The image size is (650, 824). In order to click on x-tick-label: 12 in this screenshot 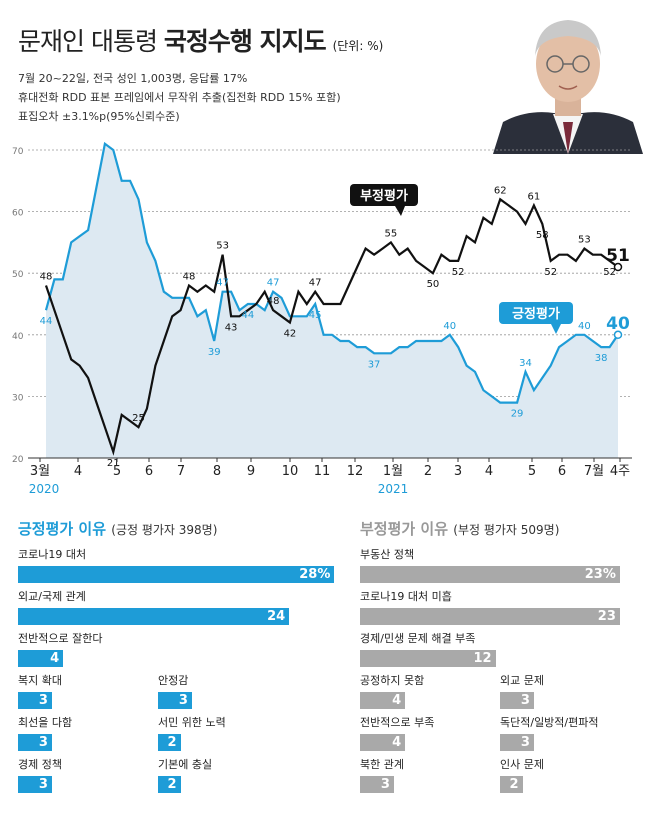, I will do `click(355, 471)`.